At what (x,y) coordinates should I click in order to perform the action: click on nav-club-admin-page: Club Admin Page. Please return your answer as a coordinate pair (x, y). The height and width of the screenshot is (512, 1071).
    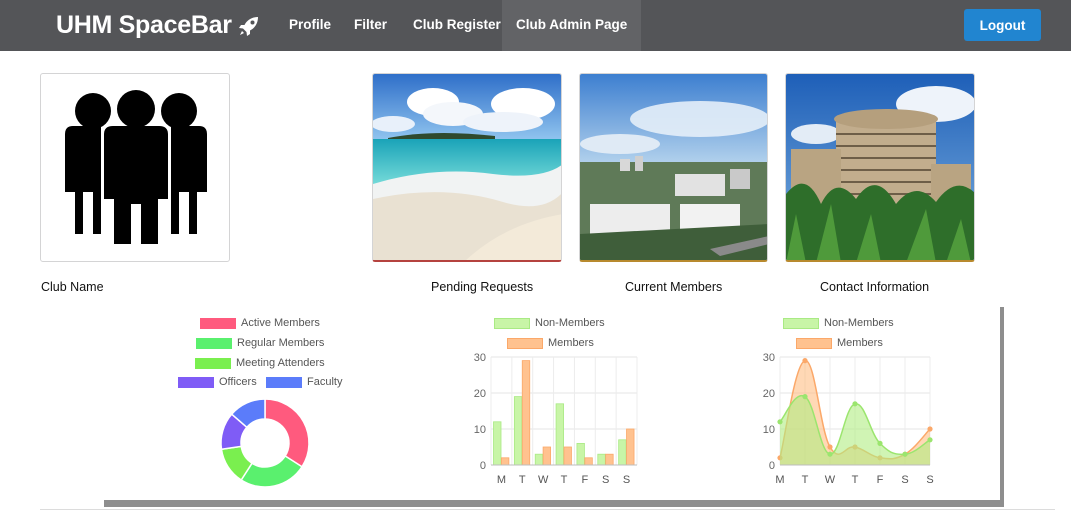
    Looking at the image, I should click on (572, 25).